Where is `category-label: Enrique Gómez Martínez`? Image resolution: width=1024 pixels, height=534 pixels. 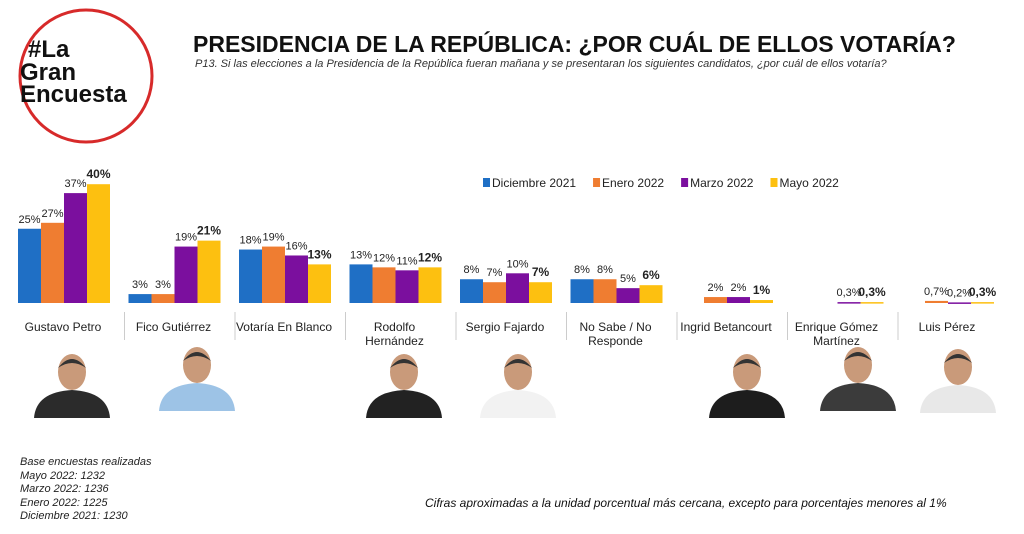 category-label: Enrique Gómez Martínez is located at coordinates (836, 334).